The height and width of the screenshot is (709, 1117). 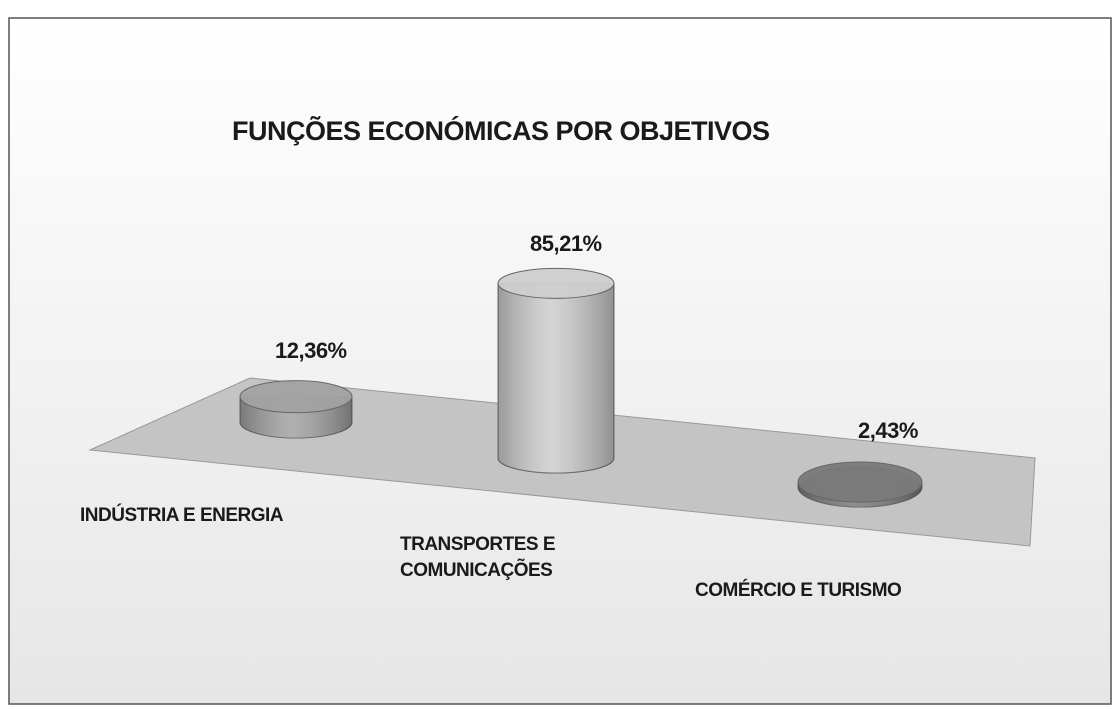 What do you see at coordinates (888, 430) in the screenshot?
I see `value-label: 2,43%` at bounding box center [888, 430].